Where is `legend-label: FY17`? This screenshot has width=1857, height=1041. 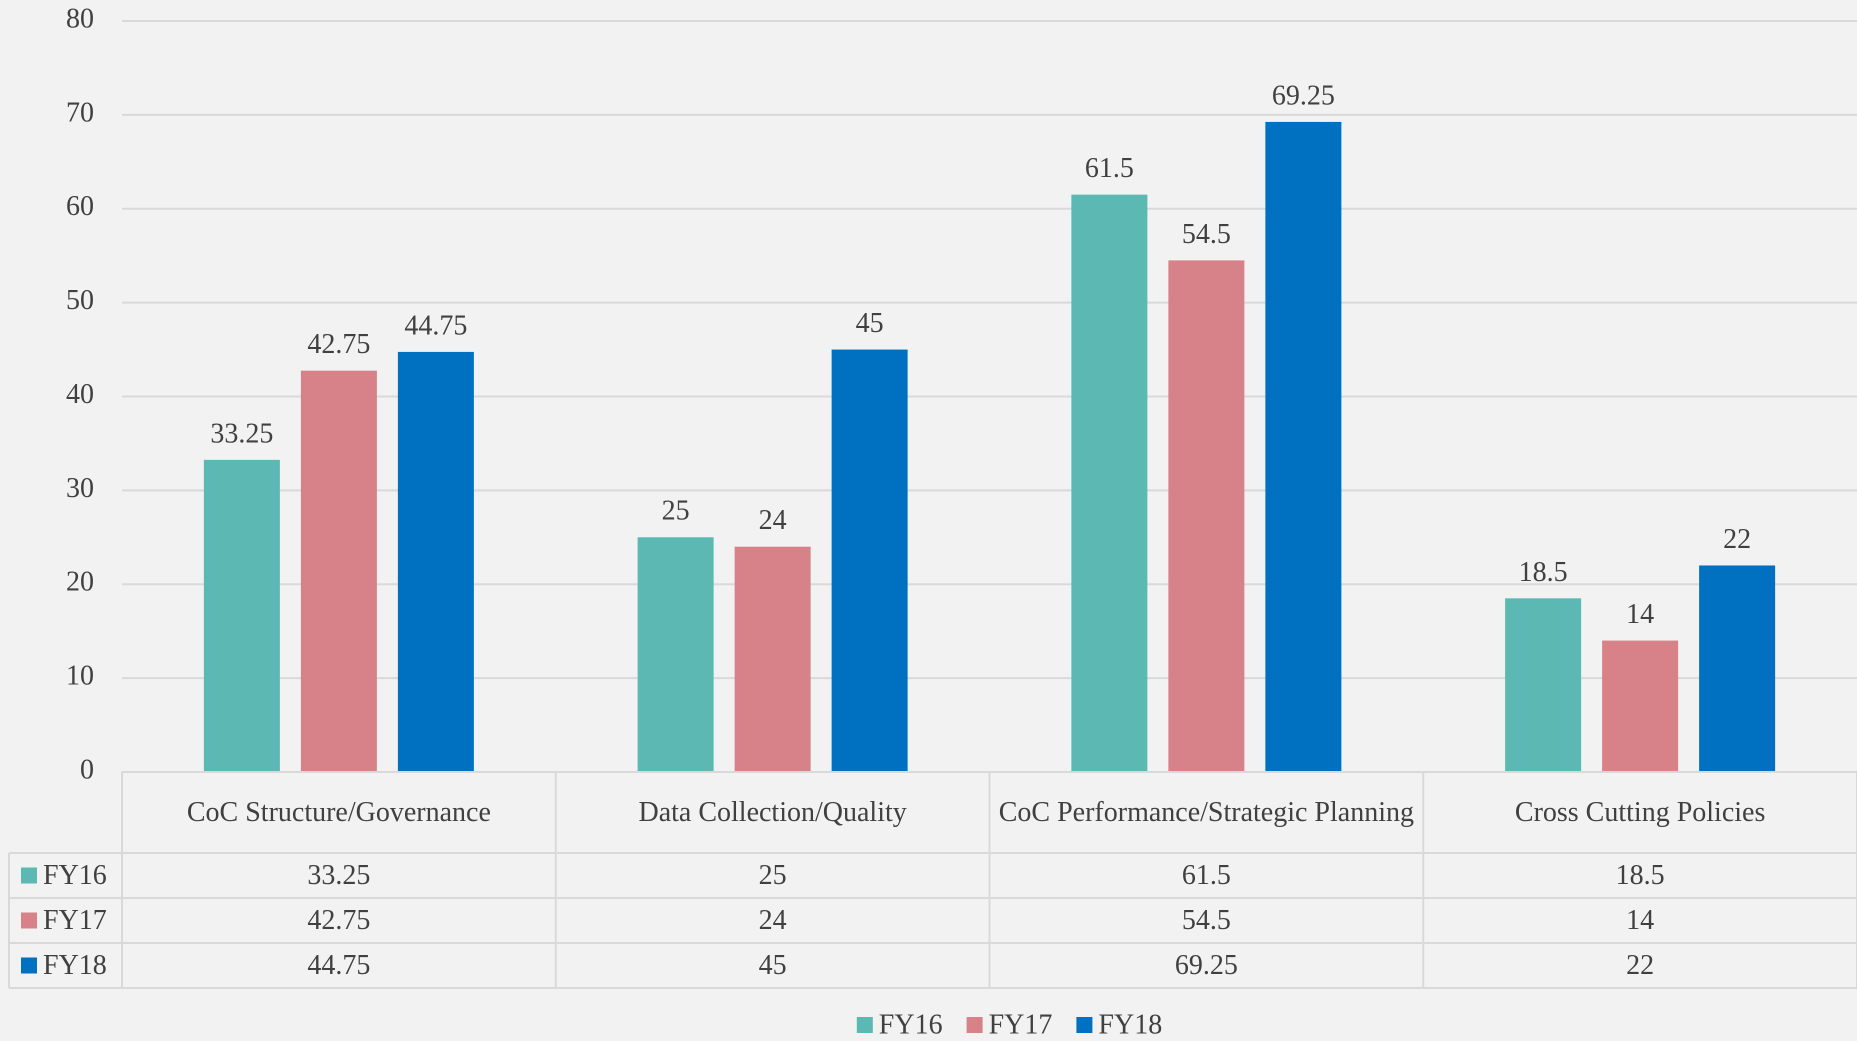 legend-label: FY17 is located at coordinates (1021, 1024).